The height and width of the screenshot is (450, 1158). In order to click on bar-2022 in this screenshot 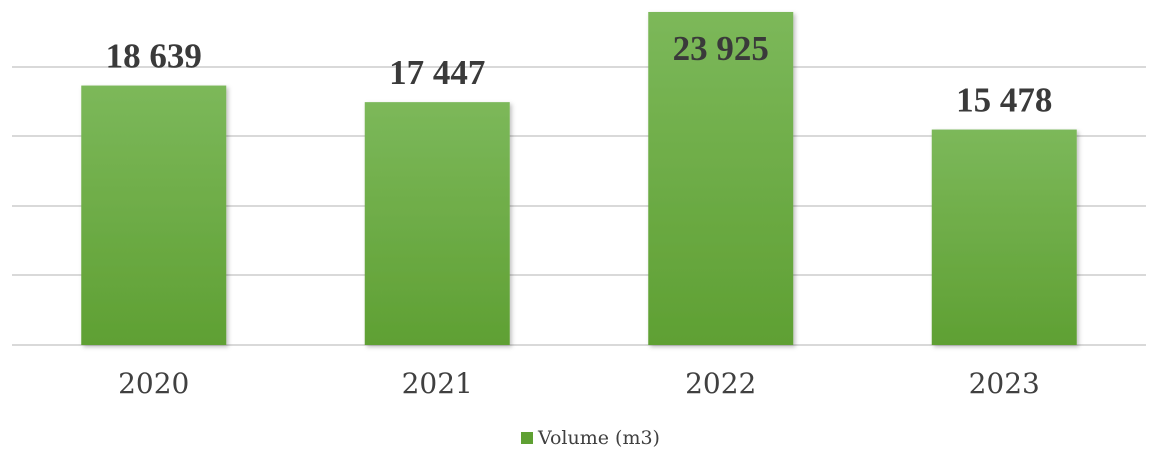, I will do `click(721, 178)`.